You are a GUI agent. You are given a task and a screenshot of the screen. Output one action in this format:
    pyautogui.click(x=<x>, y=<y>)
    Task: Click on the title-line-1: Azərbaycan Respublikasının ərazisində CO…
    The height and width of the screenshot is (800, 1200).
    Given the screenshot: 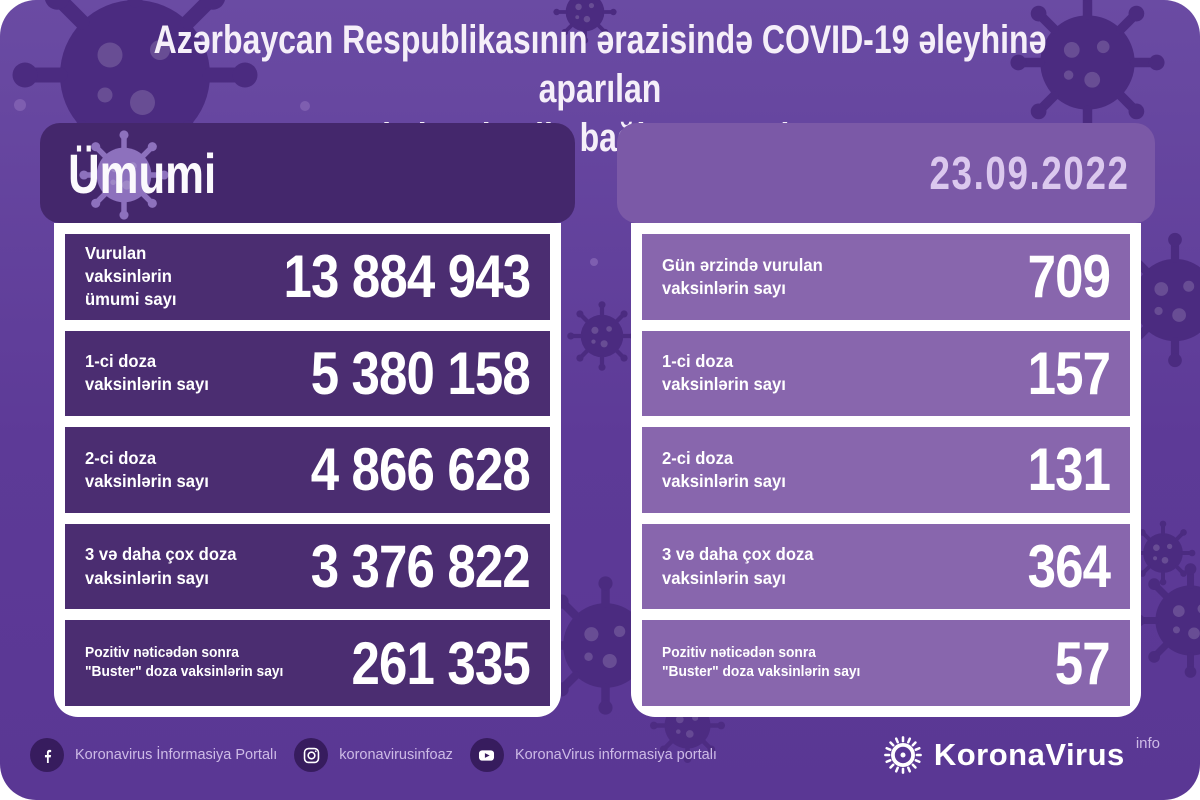 What is the action you would take?
    pyautogui.click(x=600, y=64)
    